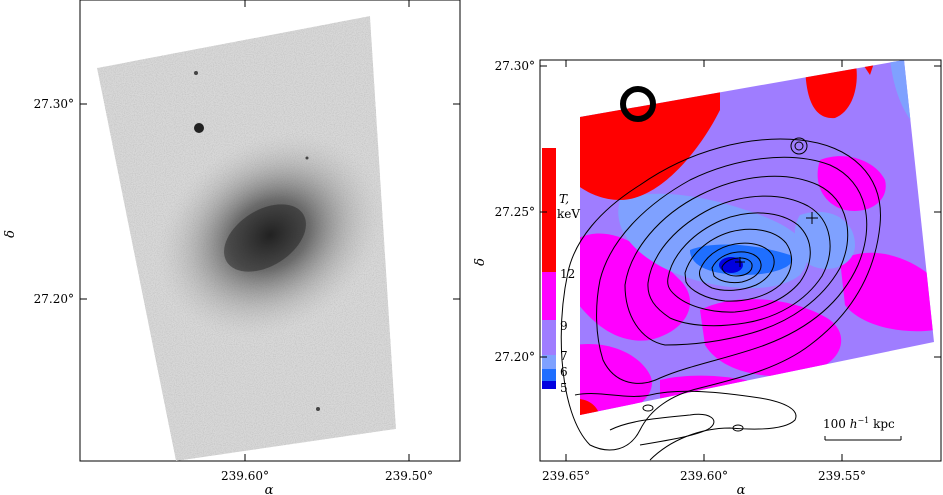  Describe the element at coordinates (480, 262) in the screenshot. I see `right-y-axis-label: δ` at that location.